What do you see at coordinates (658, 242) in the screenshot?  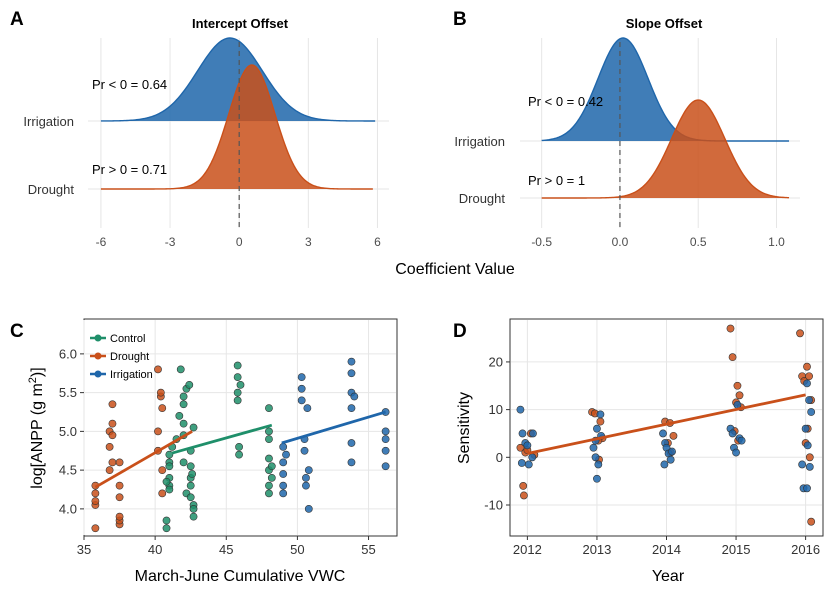 I see `panel-b-x-ticks: -0.5 0.0 0.5 1.0` at bounding box center [658, 242].